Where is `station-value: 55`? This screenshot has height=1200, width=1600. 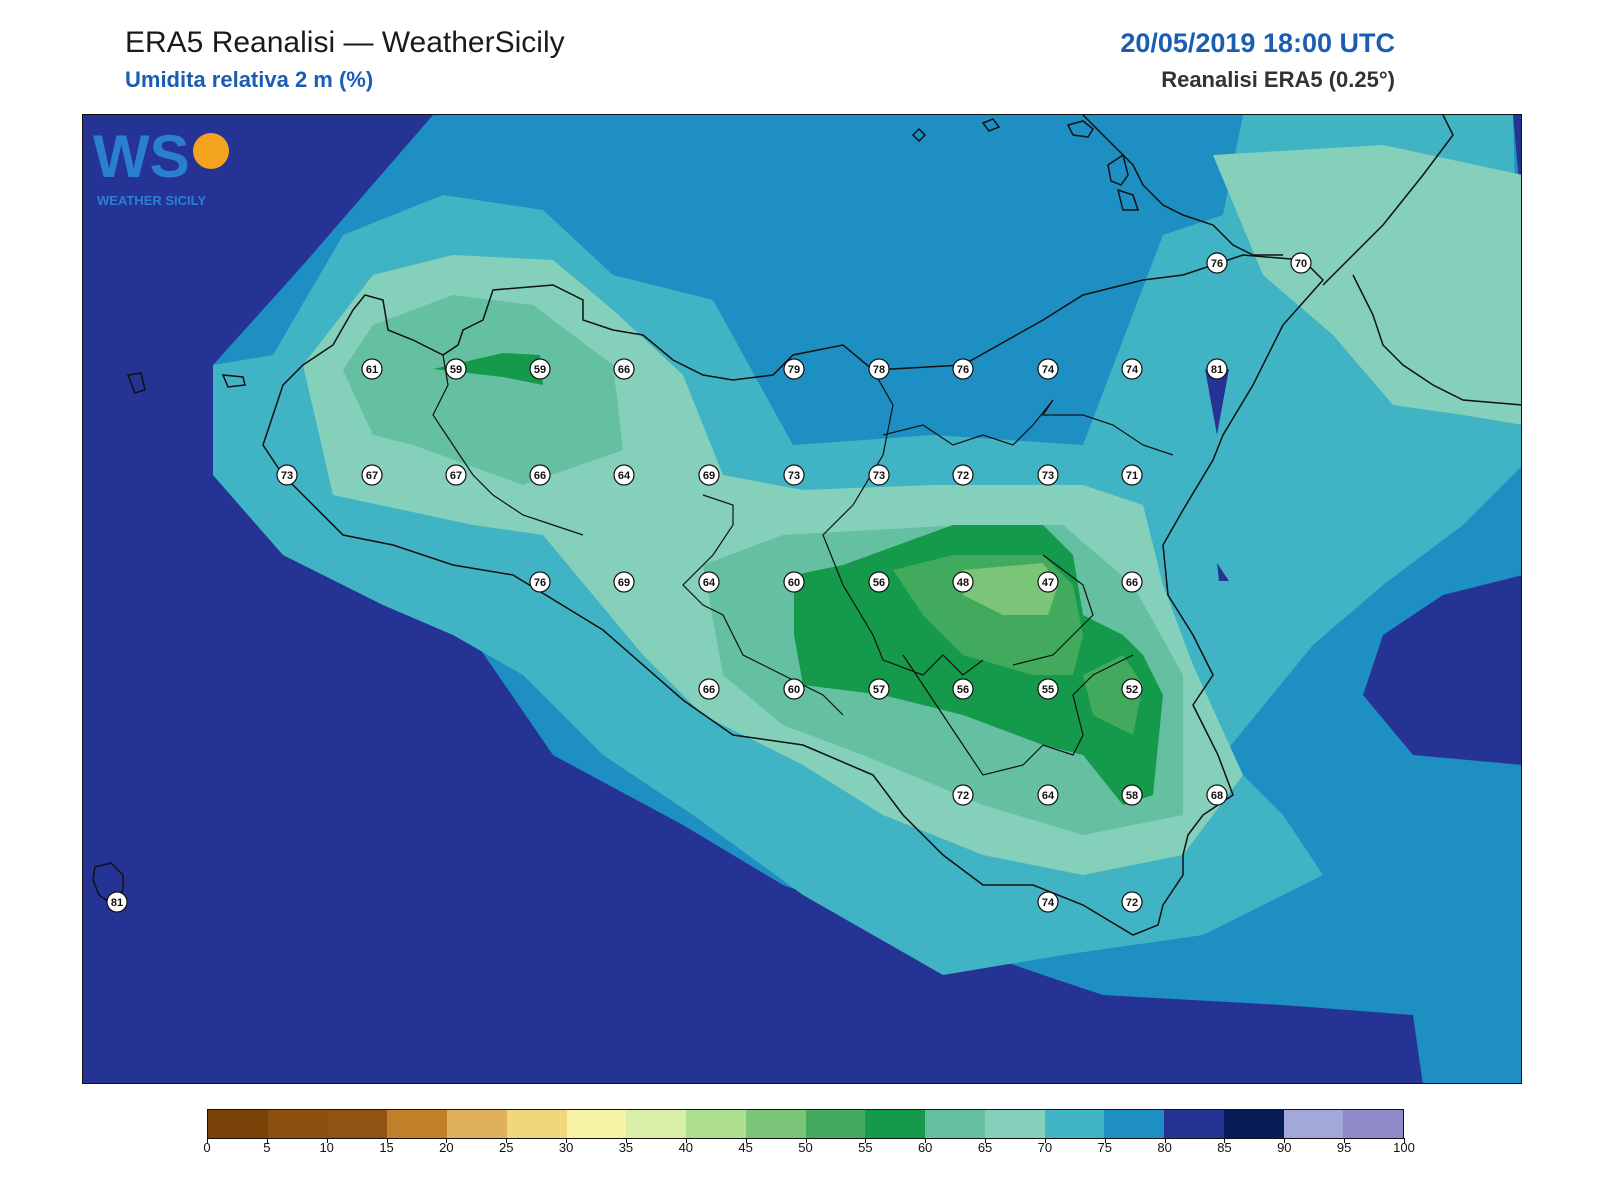 station-value: 55 is located at coordinates (1048, 690).